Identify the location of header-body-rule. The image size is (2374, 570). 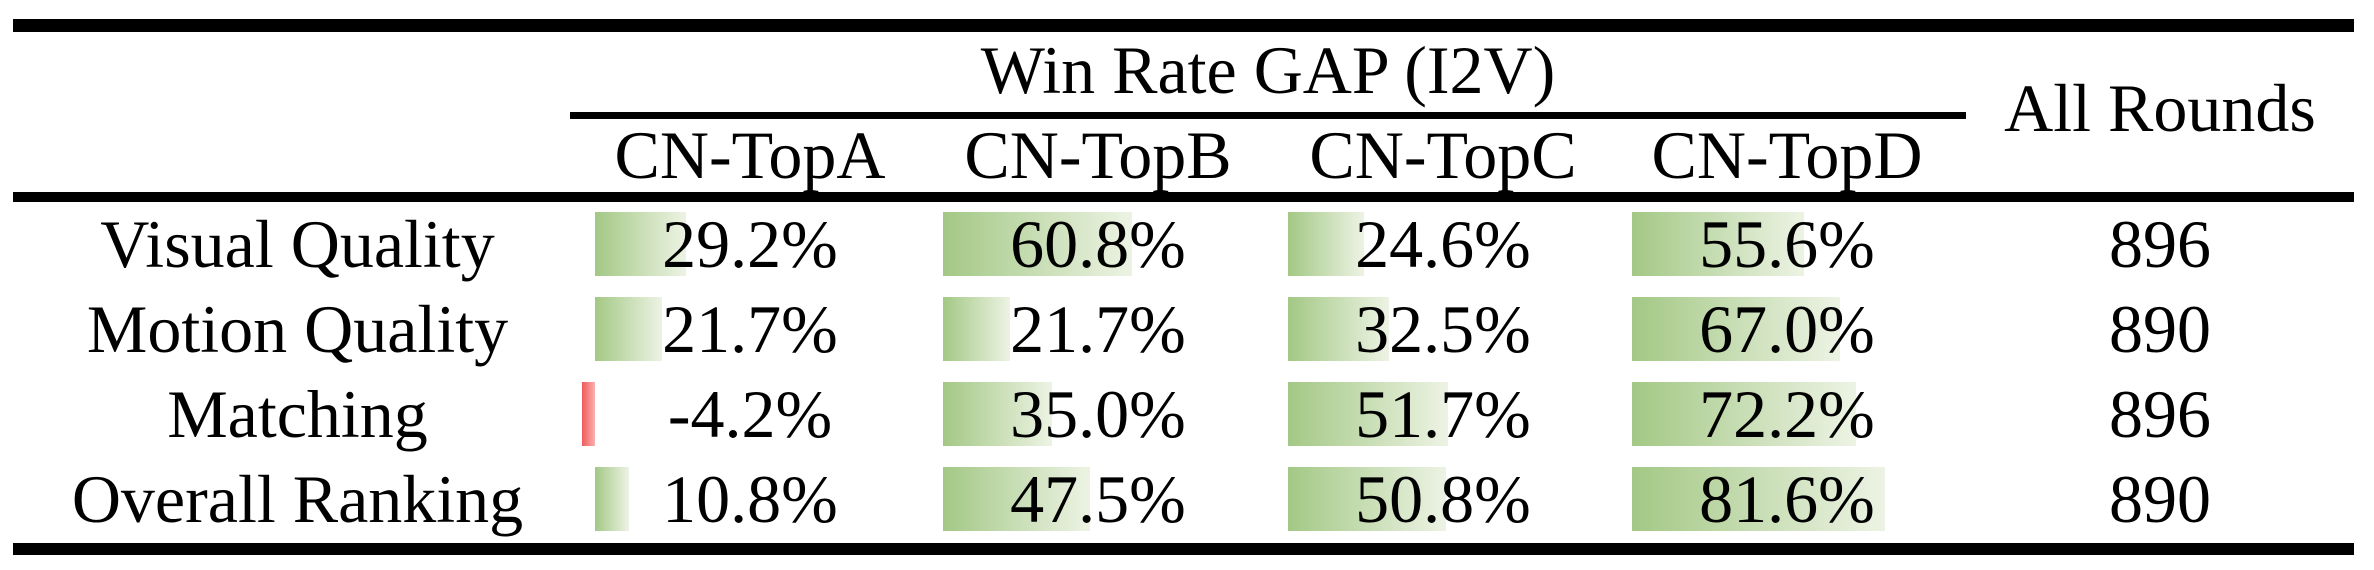
(1183, 197).